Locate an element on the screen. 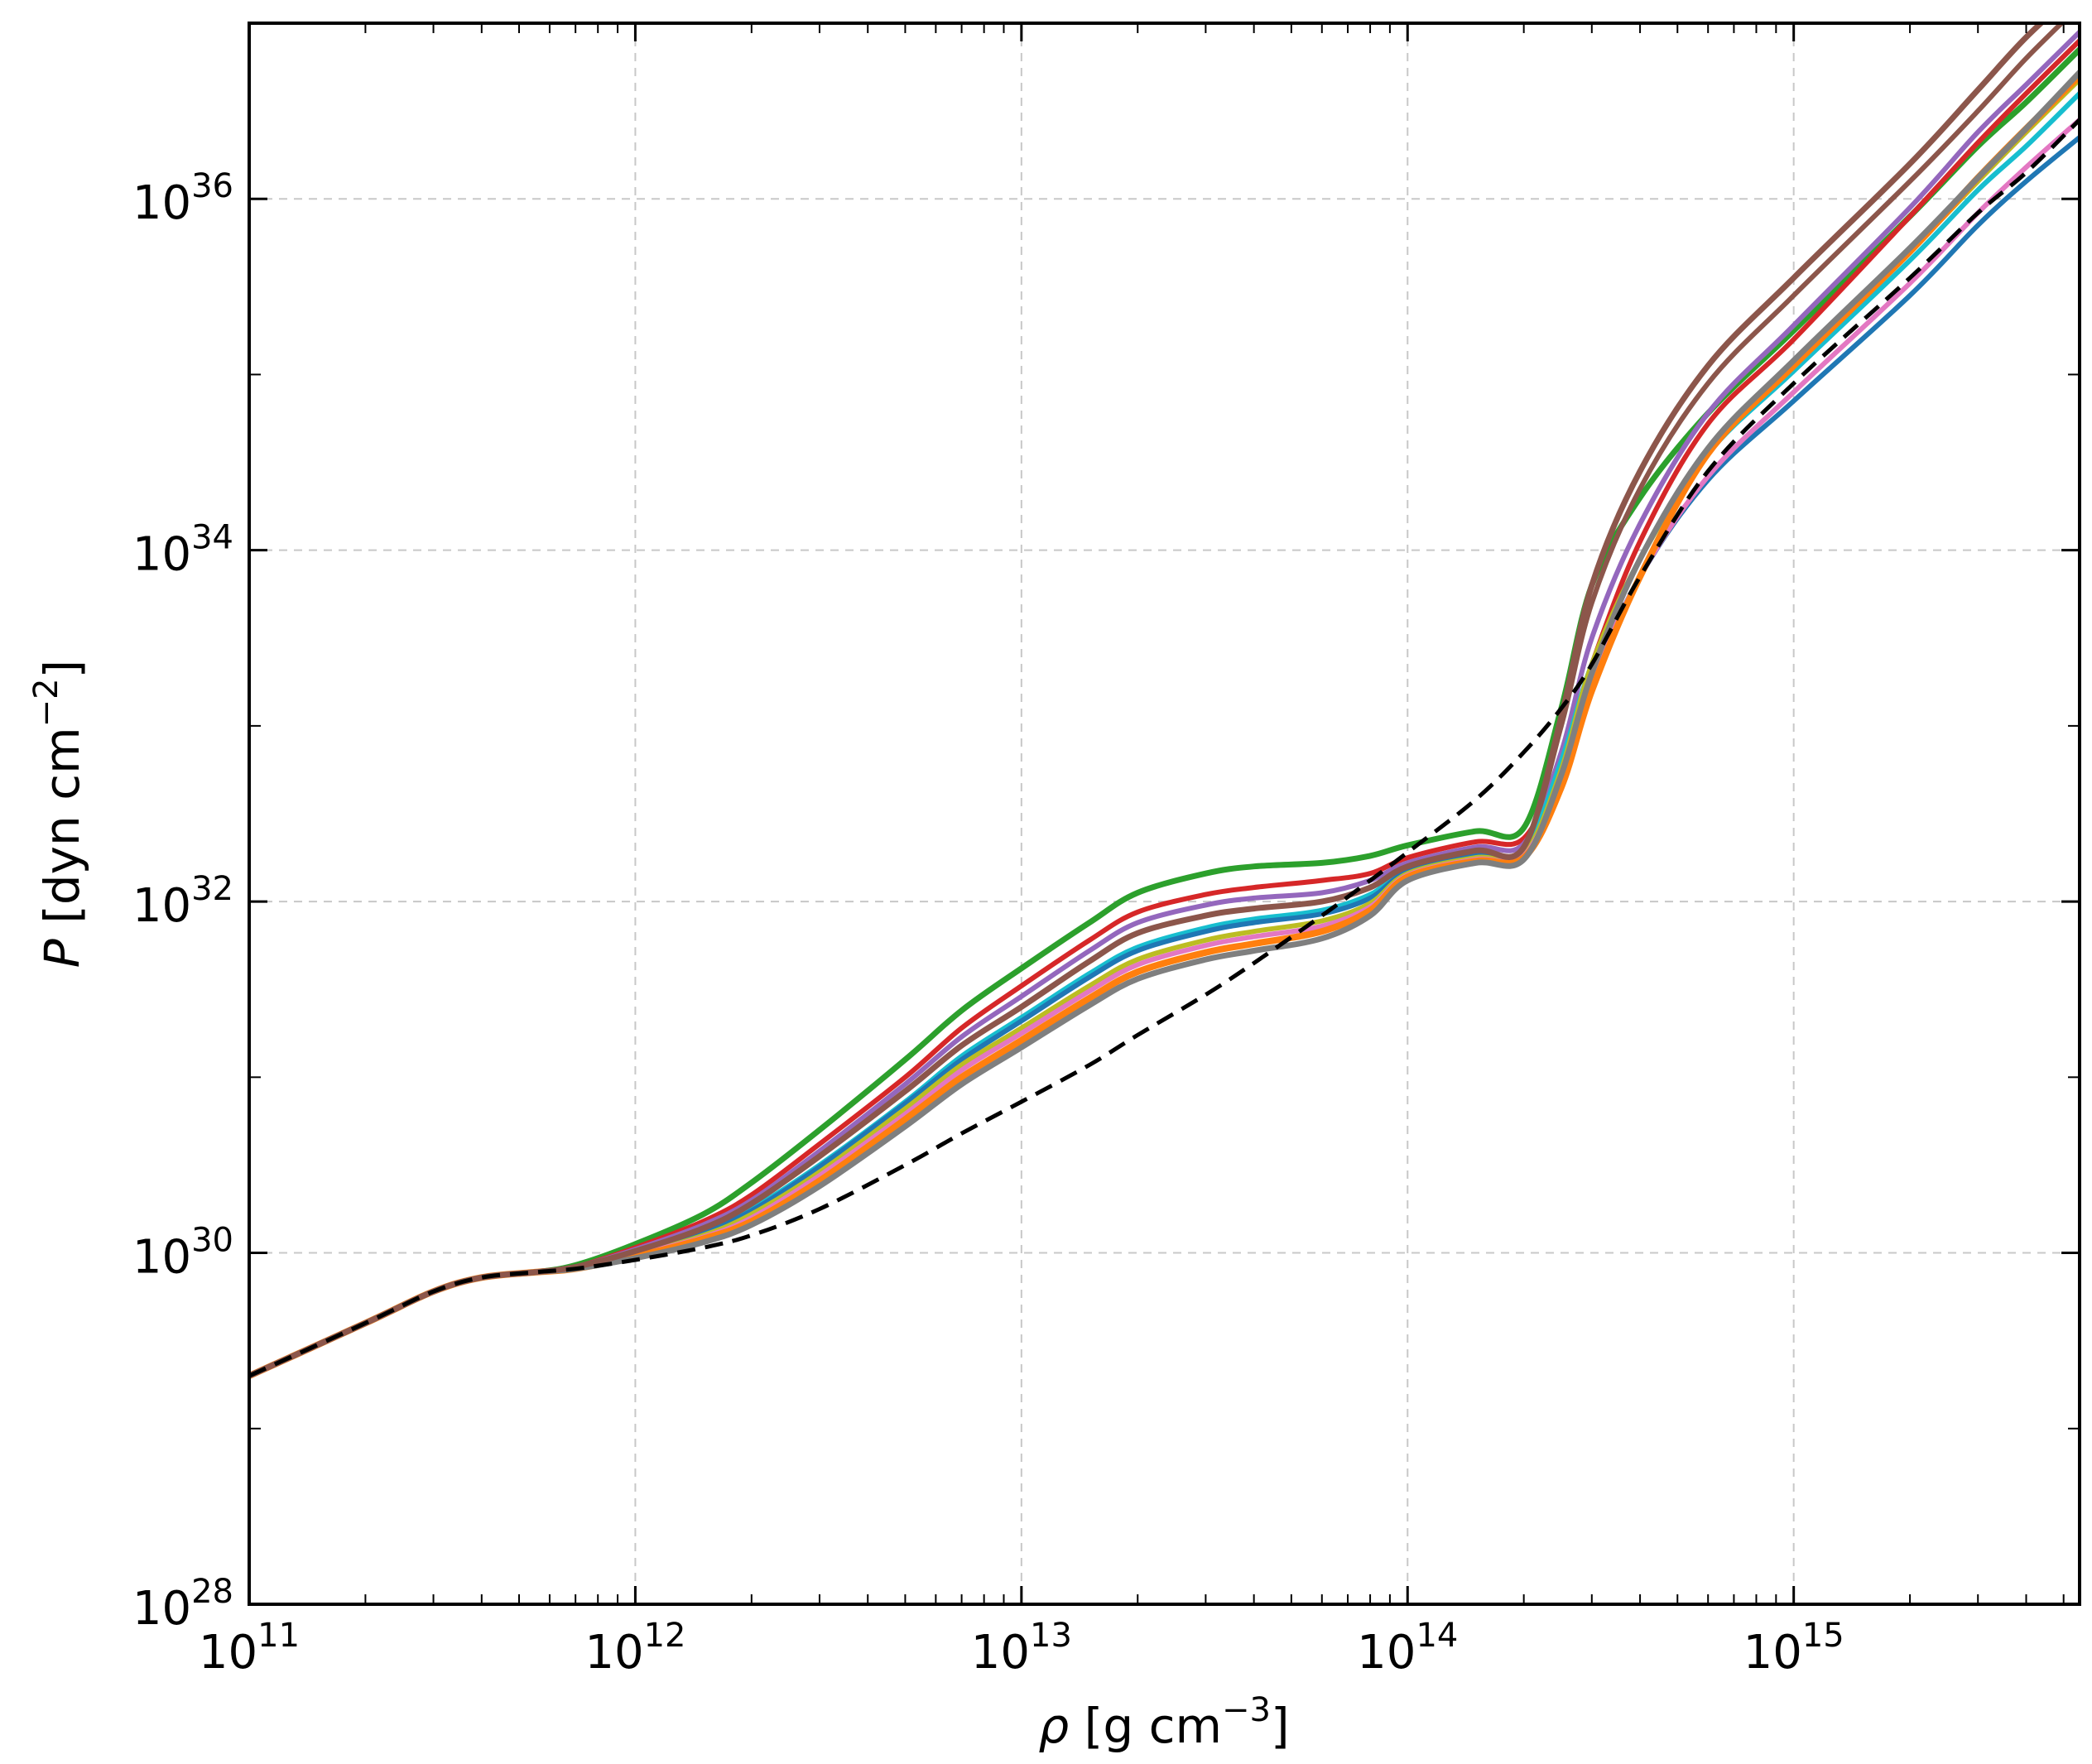 This screenshot has height=1764, width=2092. x-tick-label: 1013 is located at coordinates (1021, 1648).